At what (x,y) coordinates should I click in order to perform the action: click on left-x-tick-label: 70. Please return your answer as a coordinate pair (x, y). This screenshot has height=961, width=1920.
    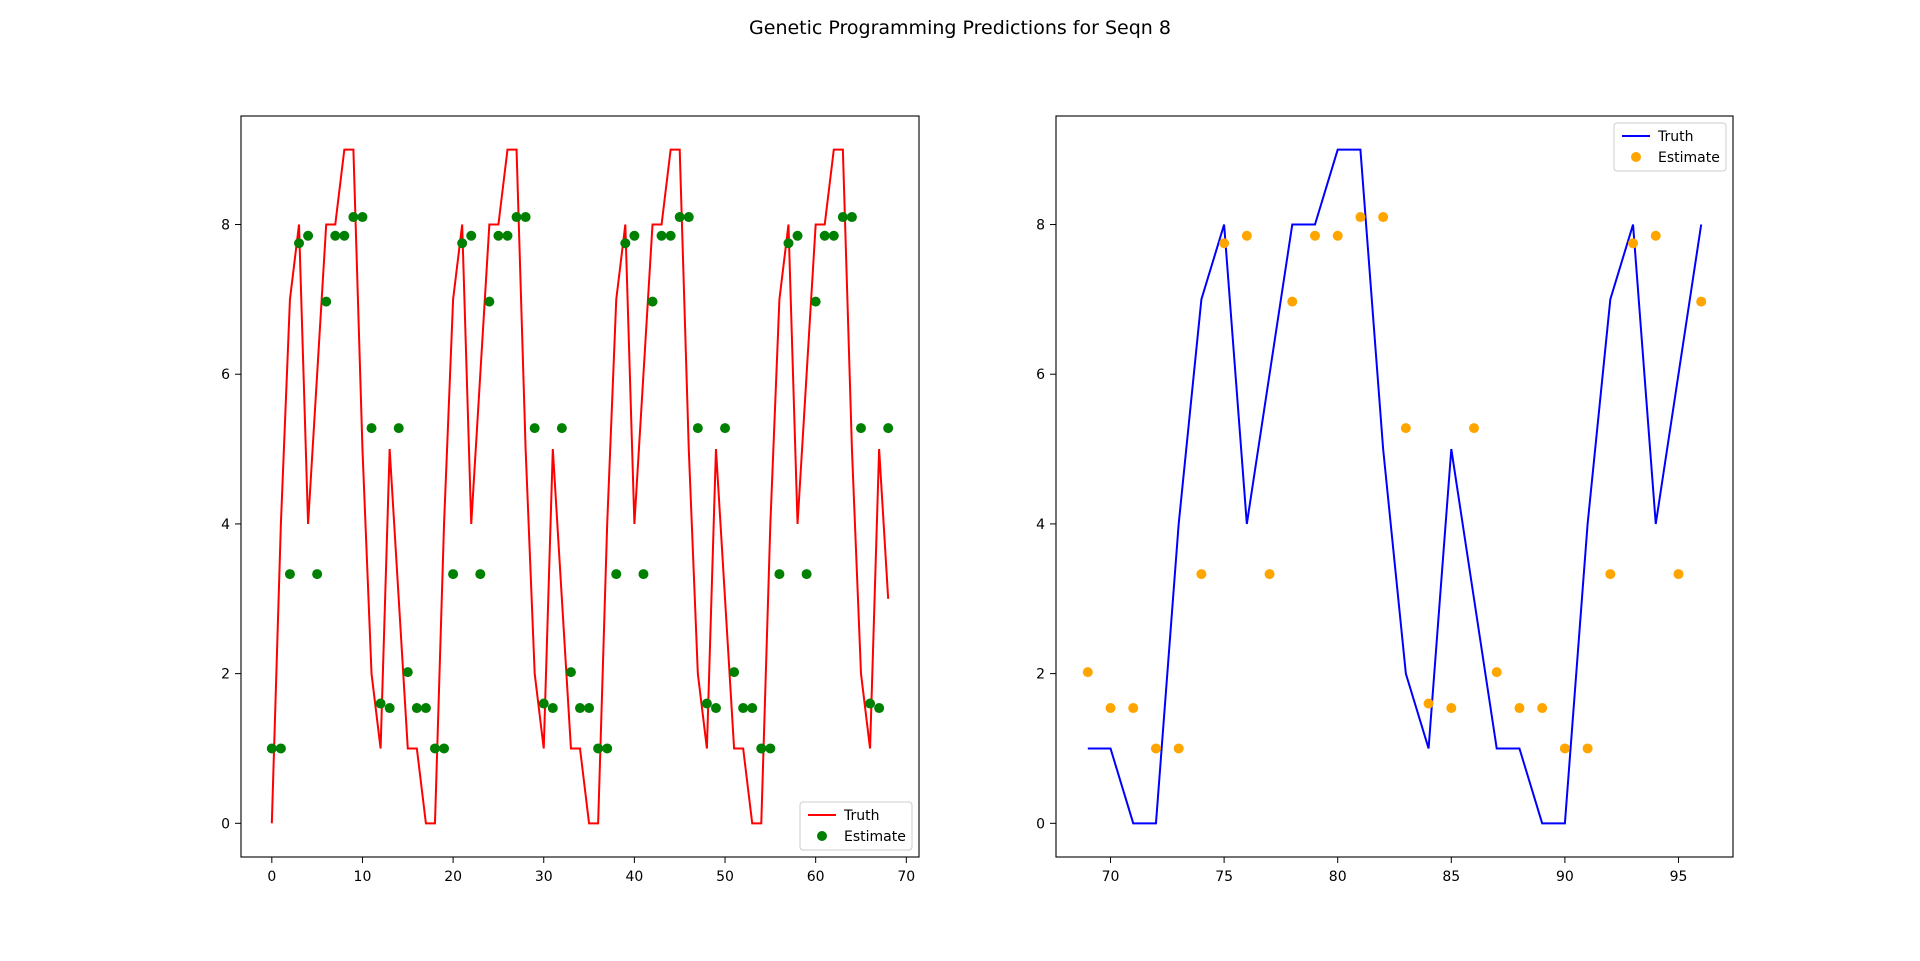
    Looking at the image, I should click on (906, 877).